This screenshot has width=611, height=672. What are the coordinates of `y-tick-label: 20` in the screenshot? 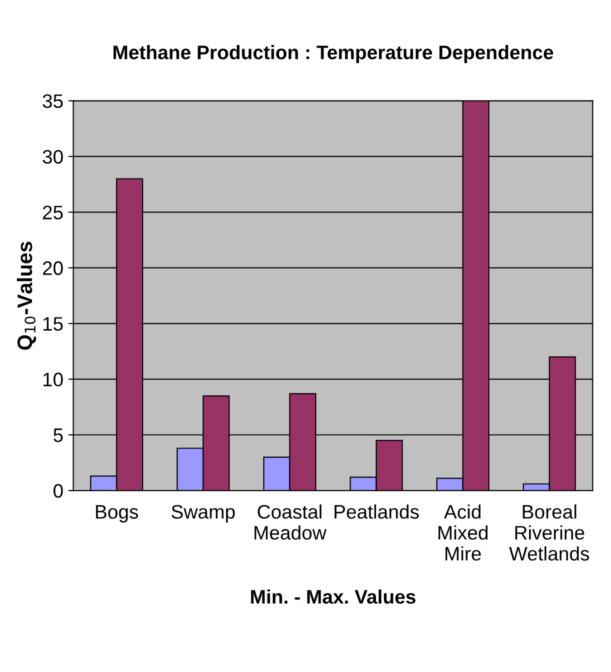 It's located at (52, 268).